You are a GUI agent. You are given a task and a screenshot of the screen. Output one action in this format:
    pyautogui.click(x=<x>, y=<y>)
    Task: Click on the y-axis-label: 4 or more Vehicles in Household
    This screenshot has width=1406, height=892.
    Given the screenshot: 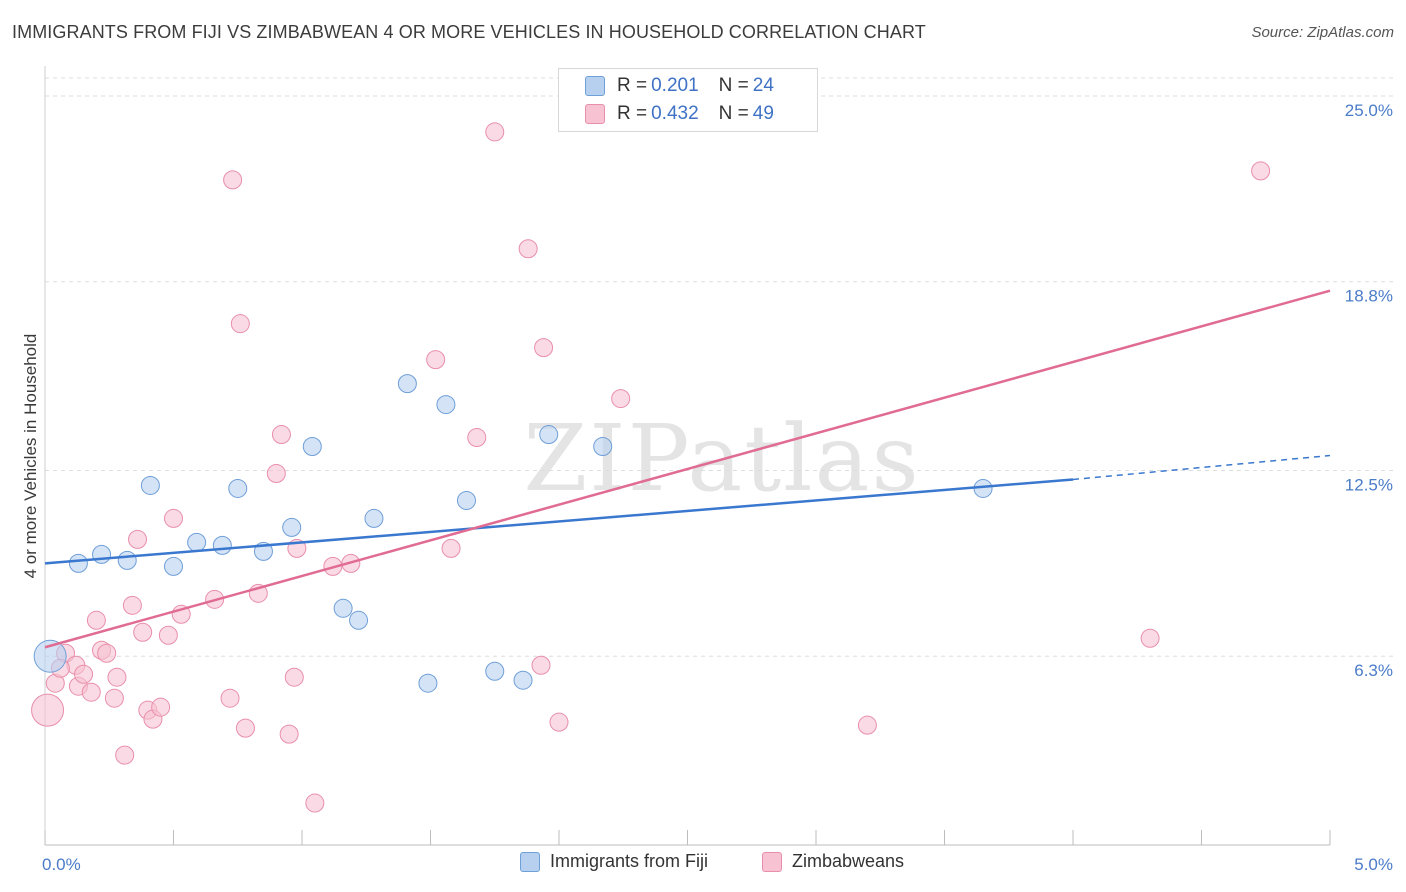 What is the action you would take?
    pyautogui.click(x=30, y=456)
    